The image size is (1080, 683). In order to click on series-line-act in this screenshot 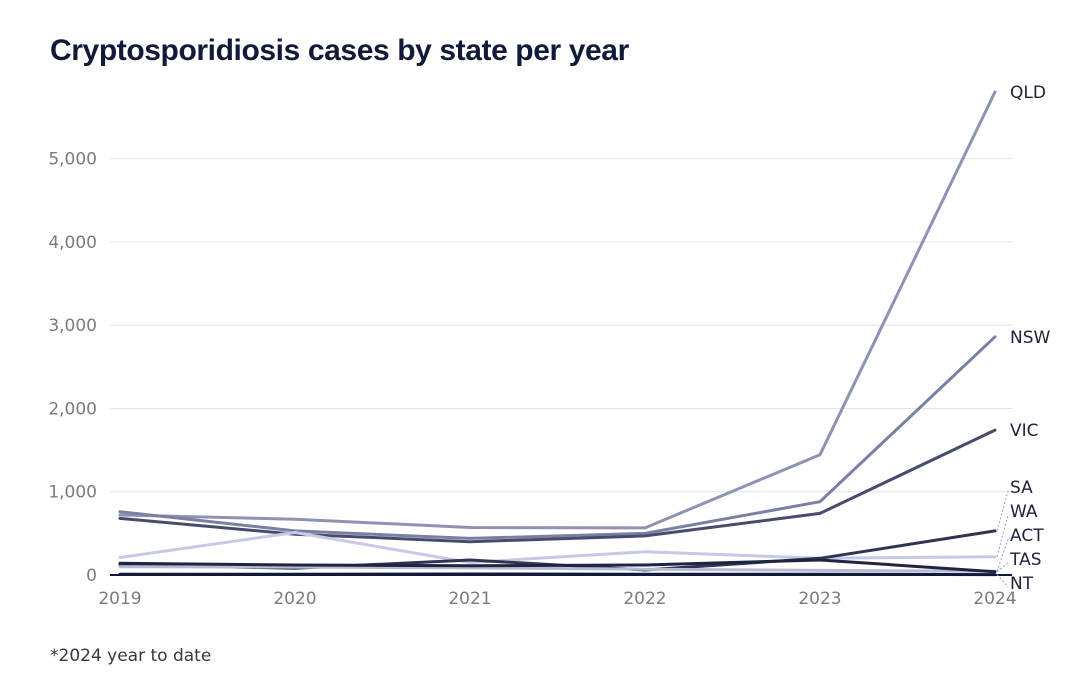, I will do `click(557, 569)`.